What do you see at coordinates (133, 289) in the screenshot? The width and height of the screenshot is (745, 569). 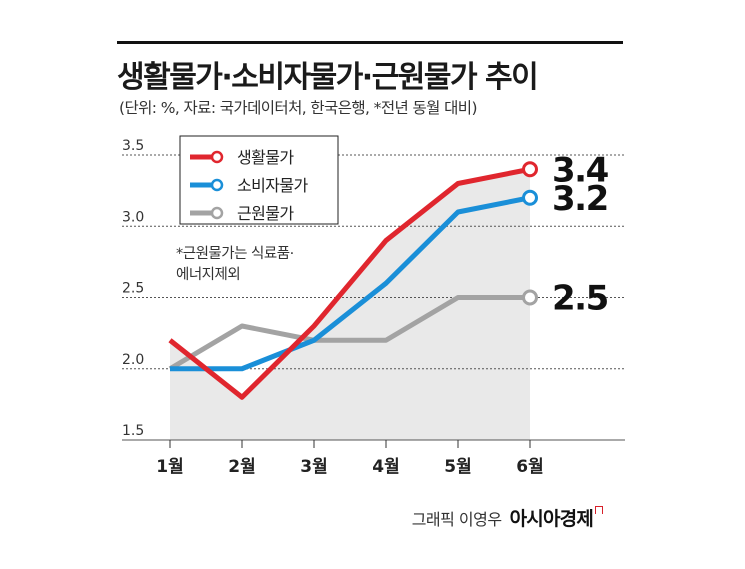 I see `y-tick-label: 2.5` at bounding box center [133, 289].